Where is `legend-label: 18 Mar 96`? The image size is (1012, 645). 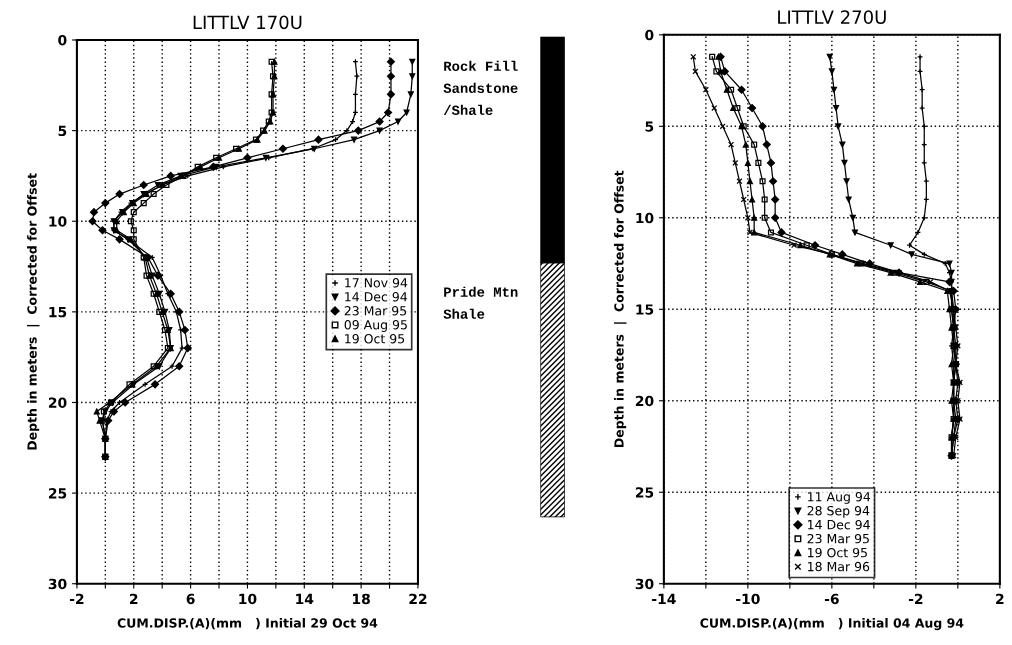 legend-label: 18 Mar 96 is located at coordinates (839, 566).